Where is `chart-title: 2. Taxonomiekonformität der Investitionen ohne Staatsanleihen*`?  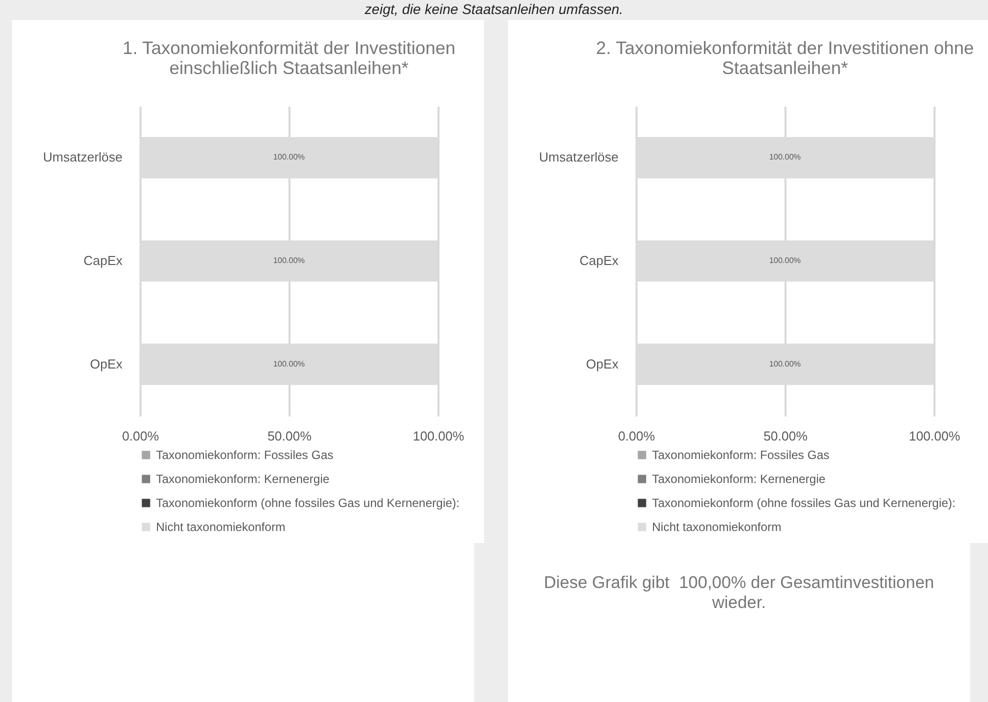 chart-title: 2. Taxonomiekonformität der Investitionen ohne Staatsanleihen* is located at coordinates (785, 58).